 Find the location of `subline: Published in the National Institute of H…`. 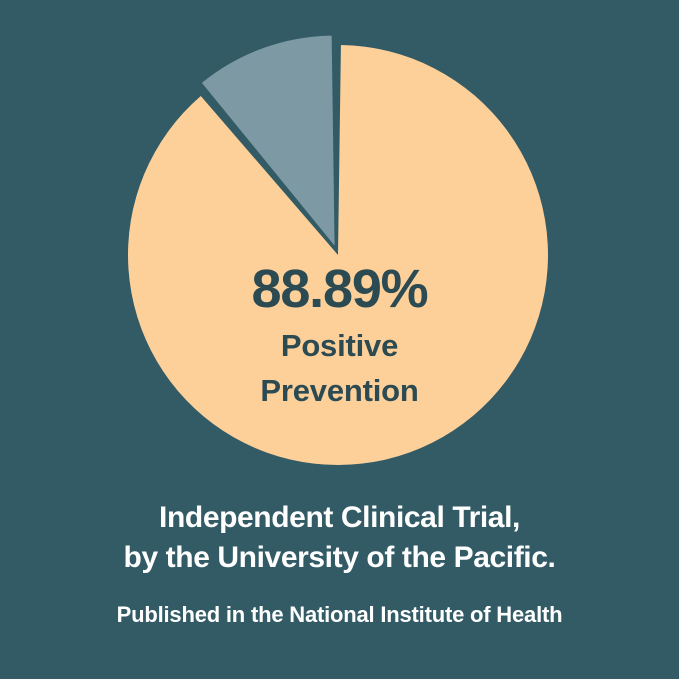

subline: Published in the National Institute of H… is located at coordinates (339, 614).